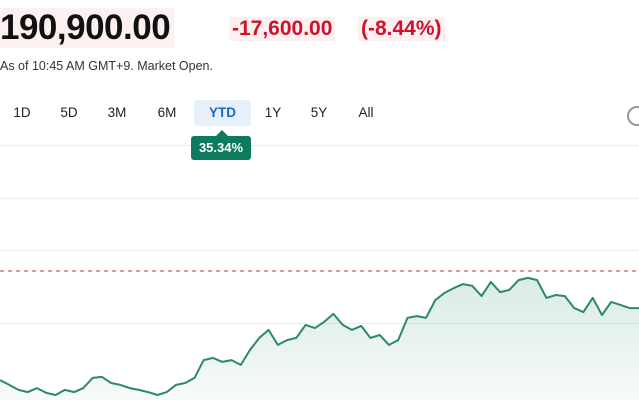 This screenshot has width=639, height=400. What do you see at coordinates (69, 112) in the screenshot?
I see `range-tab: 5D` at bounding box center [69, 112].